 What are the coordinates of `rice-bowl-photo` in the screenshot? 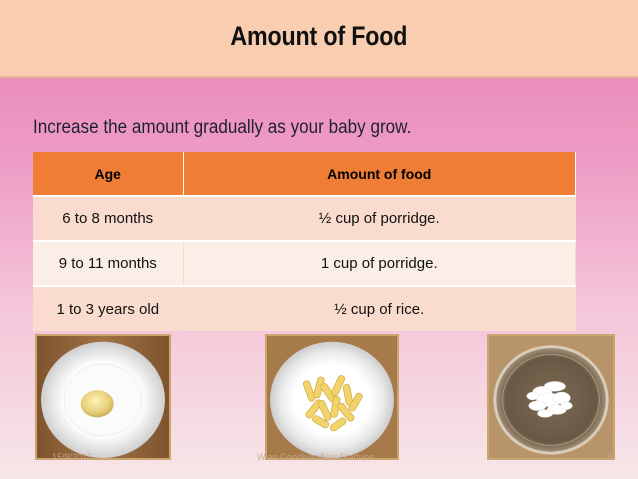 It's located at (551, 397).